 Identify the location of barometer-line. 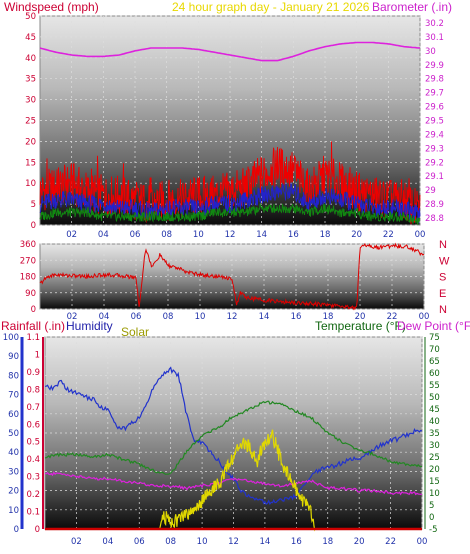
(230, 51).